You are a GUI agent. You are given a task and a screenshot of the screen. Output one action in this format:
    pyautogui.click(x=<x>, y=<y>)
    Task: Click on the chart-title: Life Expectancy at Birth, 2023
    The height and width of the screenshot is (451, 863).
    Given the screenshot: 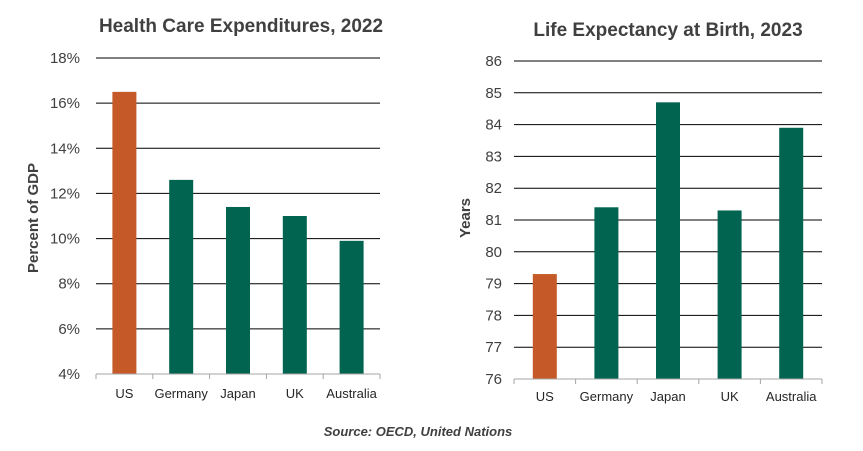 What is the action you would take?
    pyautogui.click(x=667, y=30)
    